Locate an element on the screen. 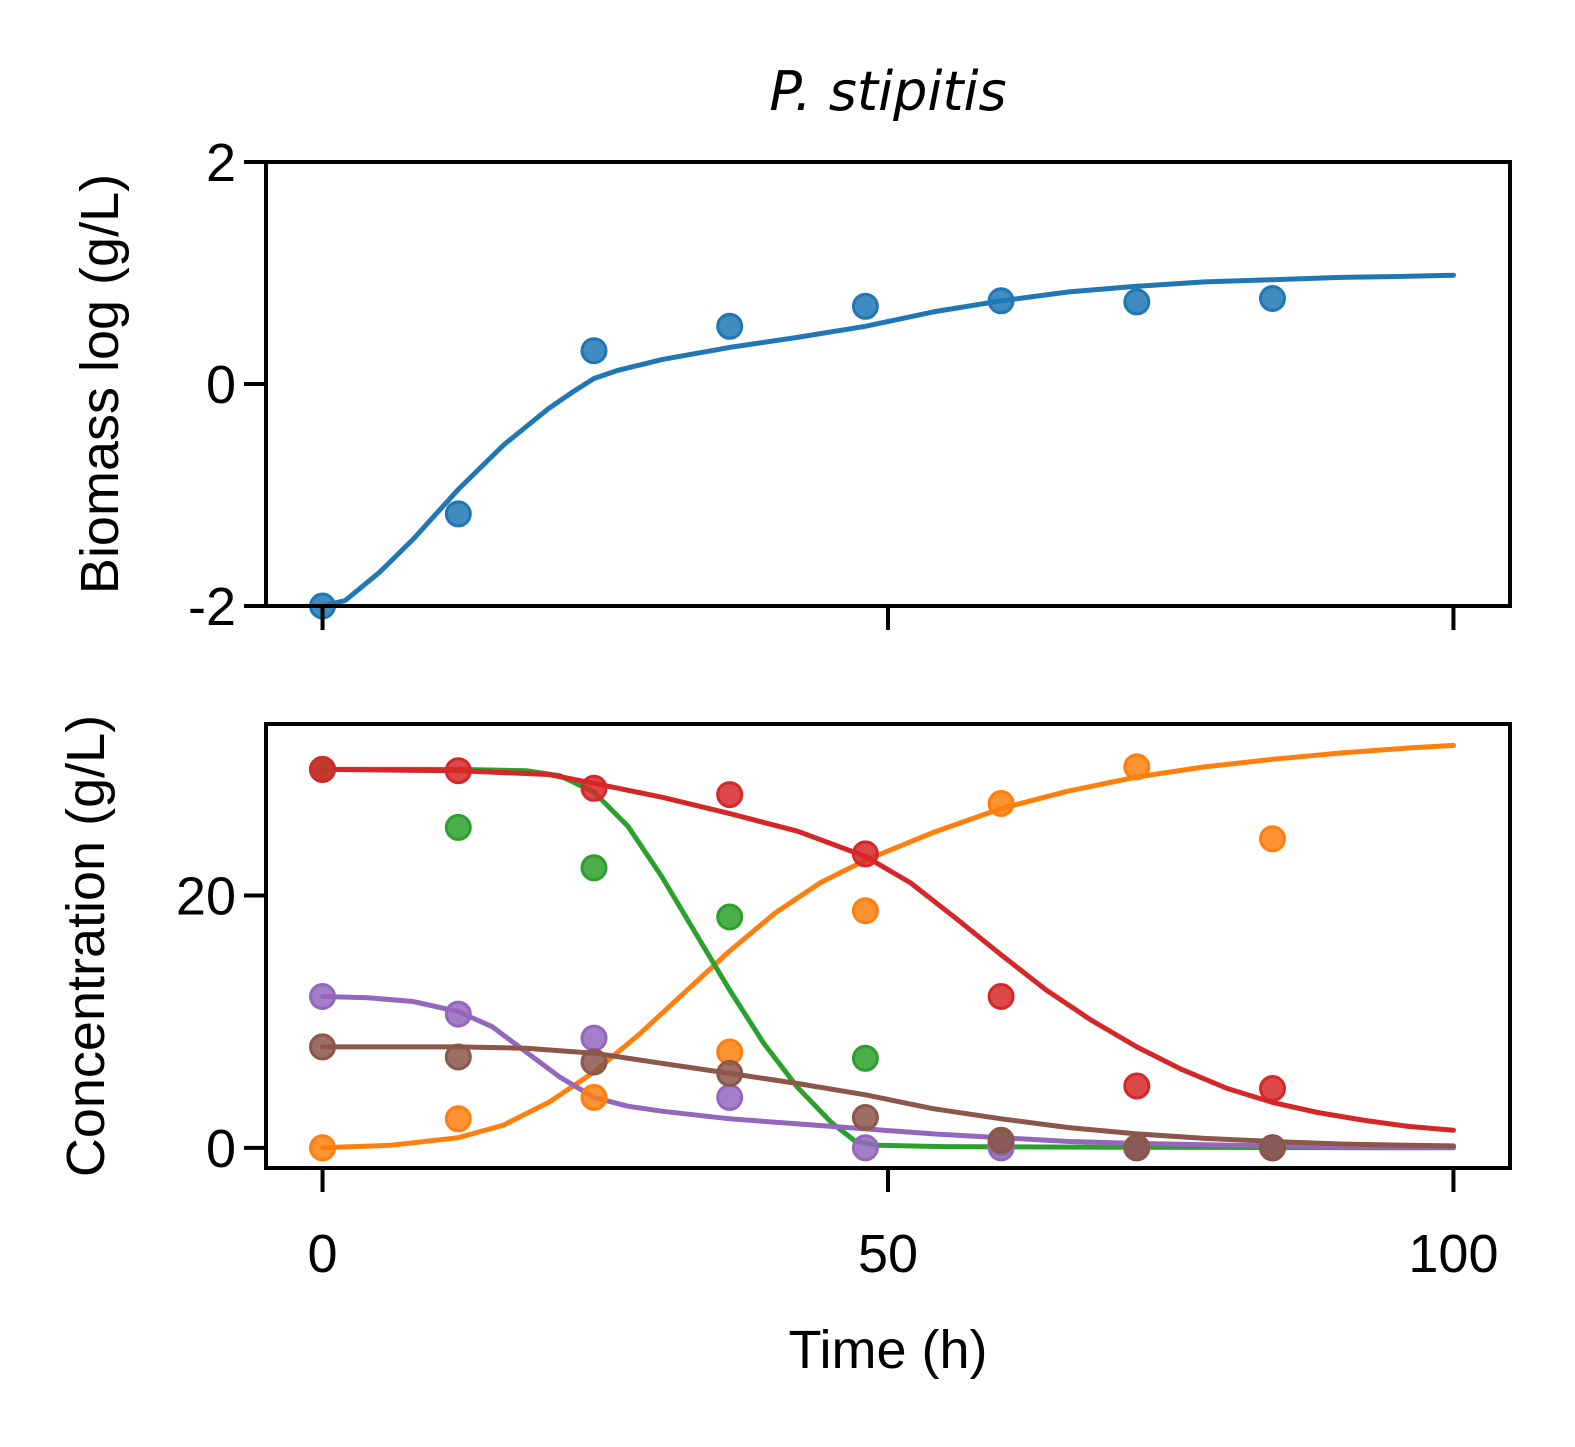 This screenshot has width=1575, height=1447. concentration-y-axis-label: Concentration (g/L) is located at coordinates (86, 946).